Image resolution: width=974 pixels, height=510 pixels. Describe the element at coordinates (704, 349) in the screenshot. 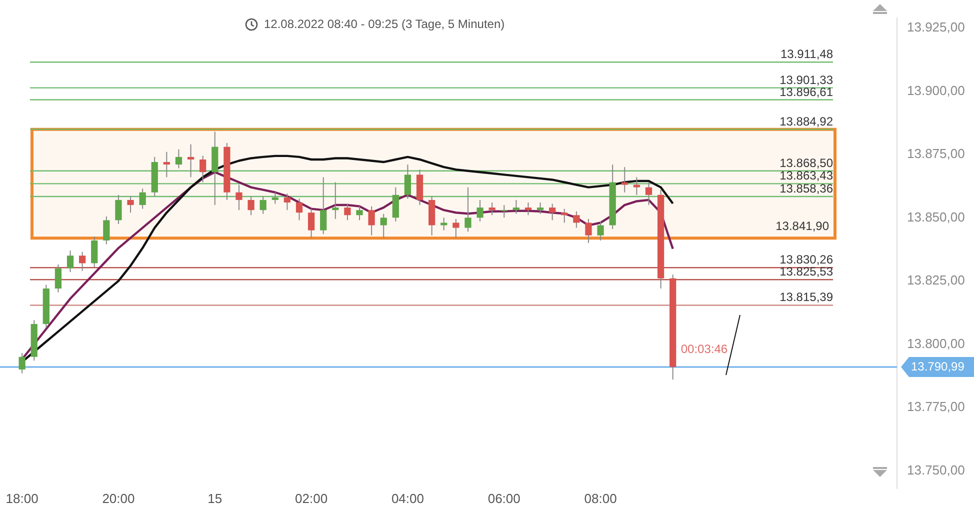

I see `text: 00:03:46` at that location.